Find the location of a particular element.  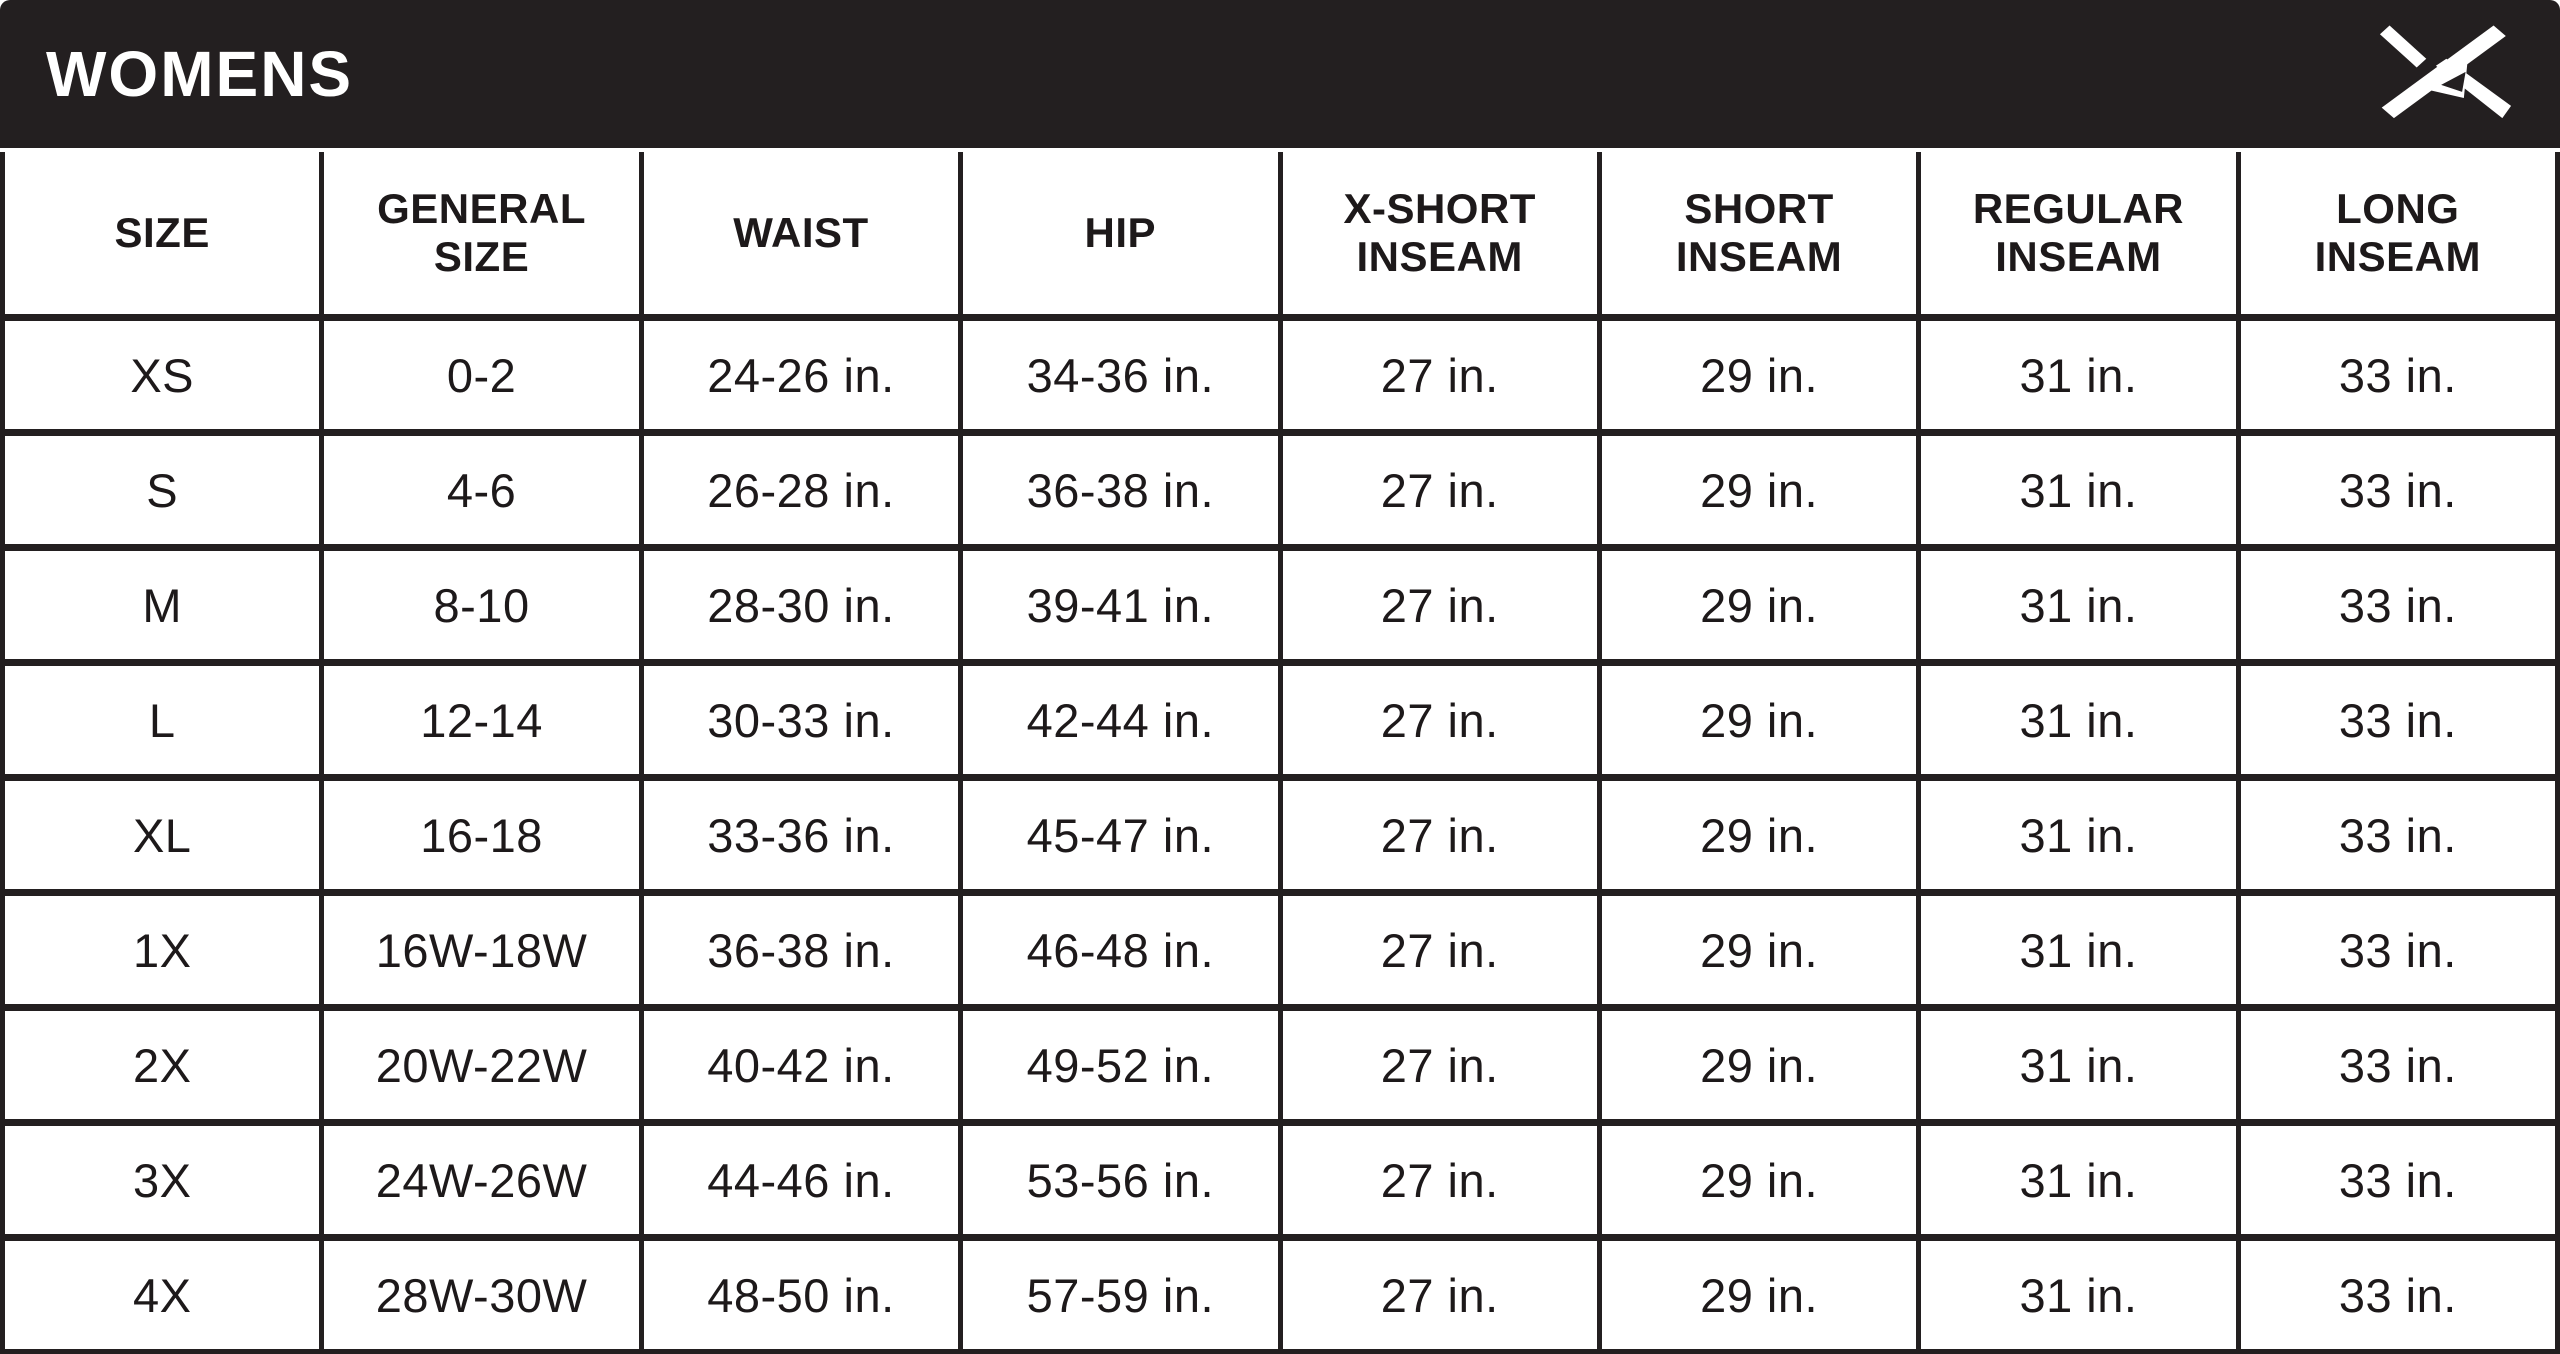

cell-general-size: 16-18 is located at coordinates (481, 835).